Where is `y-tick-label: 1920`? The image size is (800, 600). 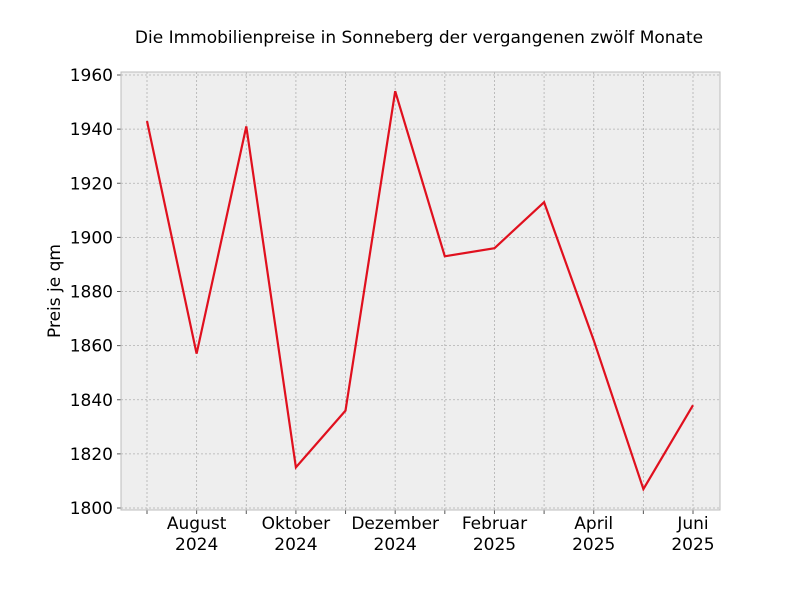
y-tick-label: 1920 is located at coordinates (91, 184).